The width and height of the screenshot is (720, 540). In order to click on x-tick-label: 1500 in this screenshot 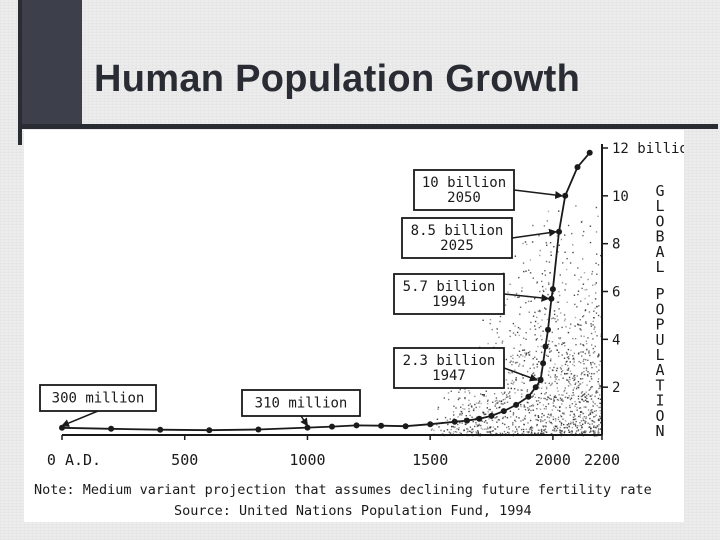, I will do `click(430, 460)`.